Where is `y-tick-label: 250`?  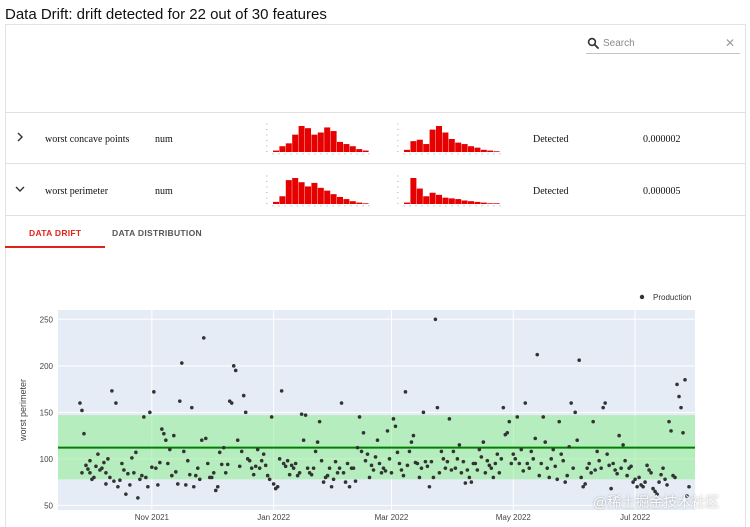 y-tick-label: 250 is located at coordinates (47, 319).